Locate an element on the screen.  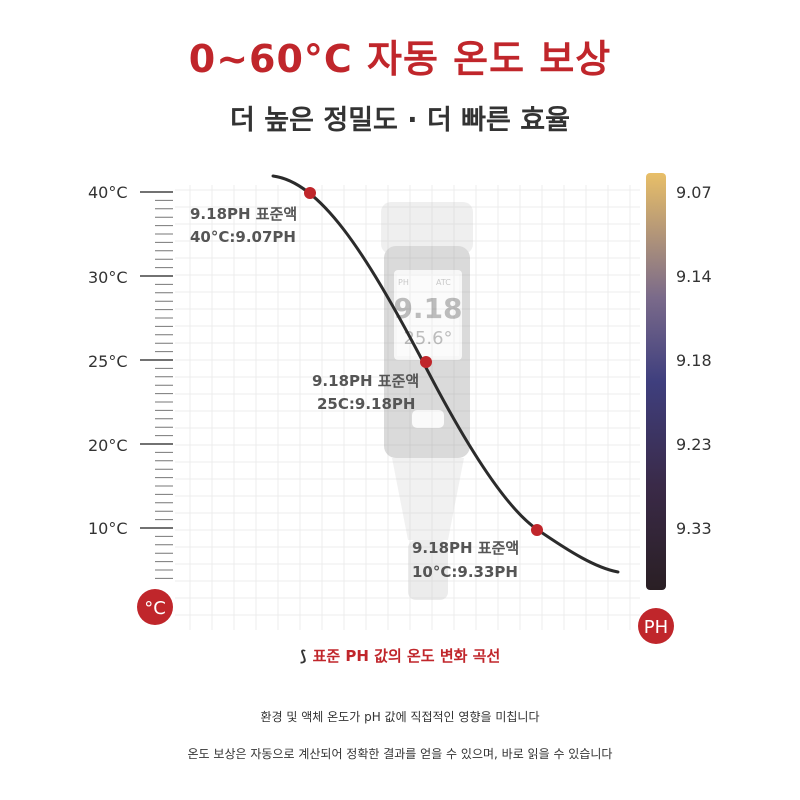
device-ph-value: 9.18 is located at coordinates (427, 308).